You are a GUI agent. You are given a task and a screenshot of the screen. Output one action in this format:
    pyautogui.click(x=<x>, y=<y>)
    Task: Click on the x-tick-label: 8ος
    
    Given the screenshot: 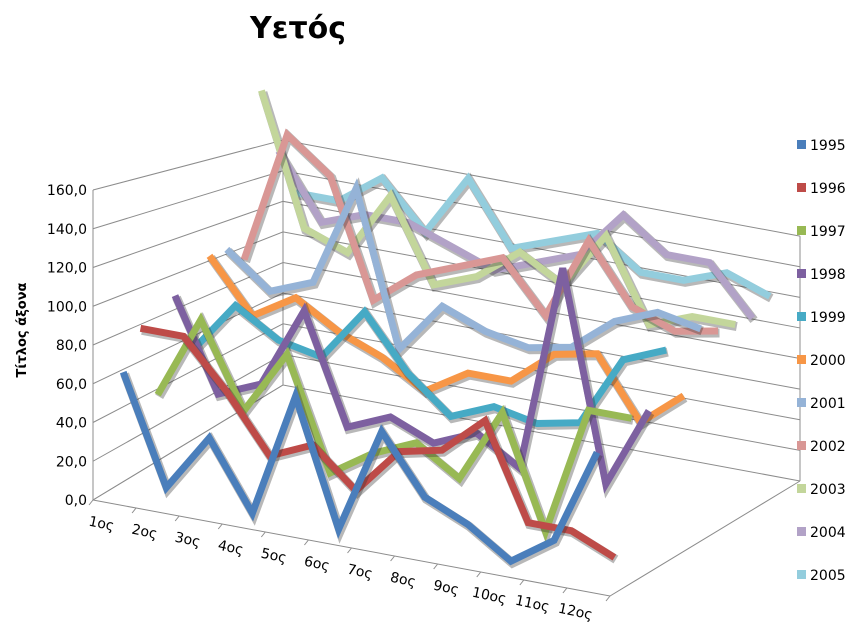 What is the action you would take?
    pyautogui.click(x=403, y=580)
    